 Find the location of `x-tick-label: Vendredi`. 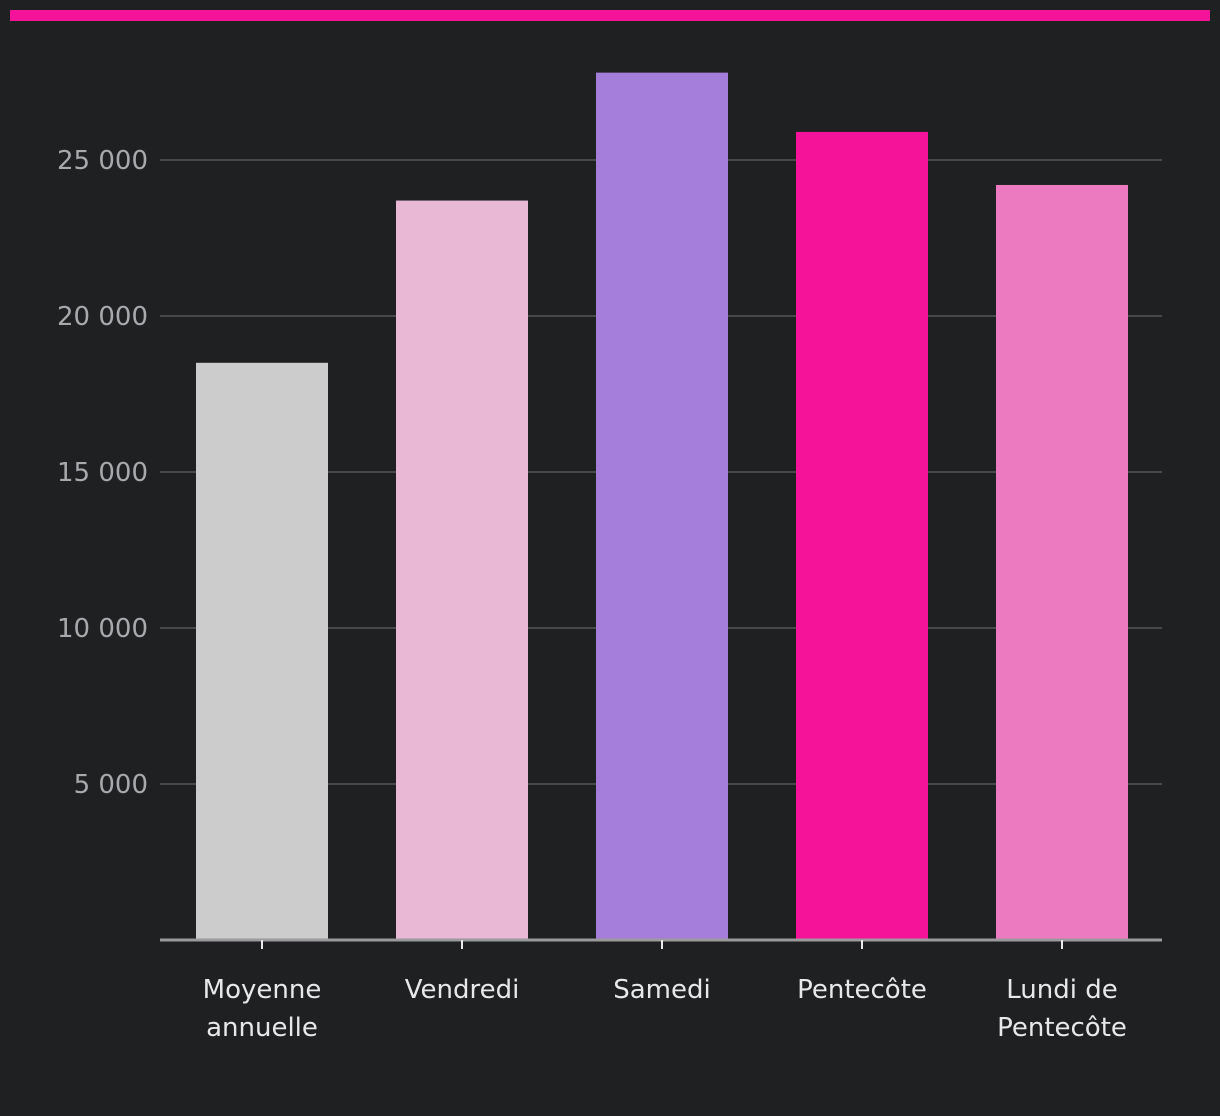

x-tick-label: Vendredi is located at coordinates (462, 990).